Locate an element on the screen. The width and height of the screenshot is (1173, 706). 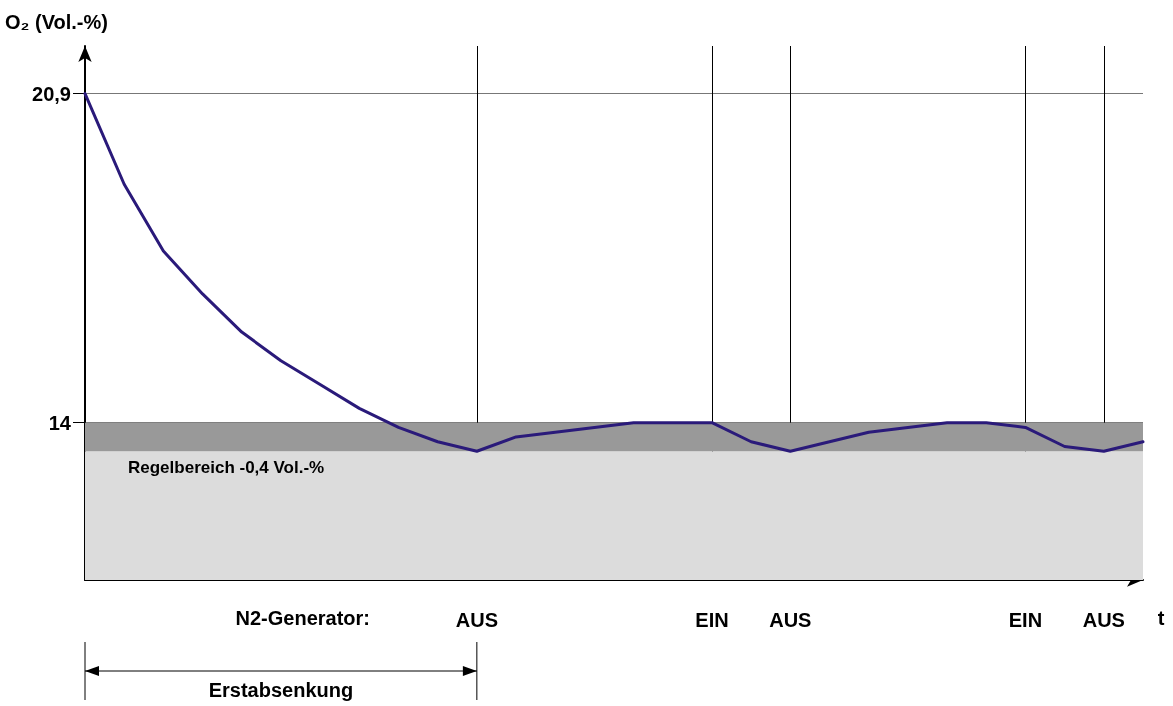
y-tick-label: 14 is located at coordinates (60, 422).